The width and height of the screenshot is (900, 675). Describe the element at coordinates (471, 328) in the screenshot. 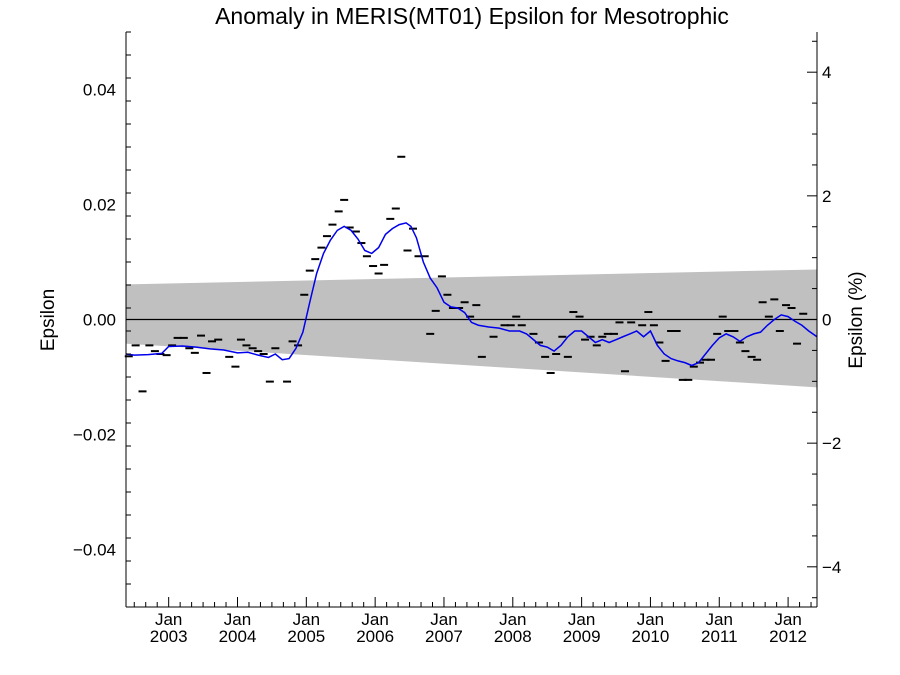

I see `uncertainty-band` at that location.